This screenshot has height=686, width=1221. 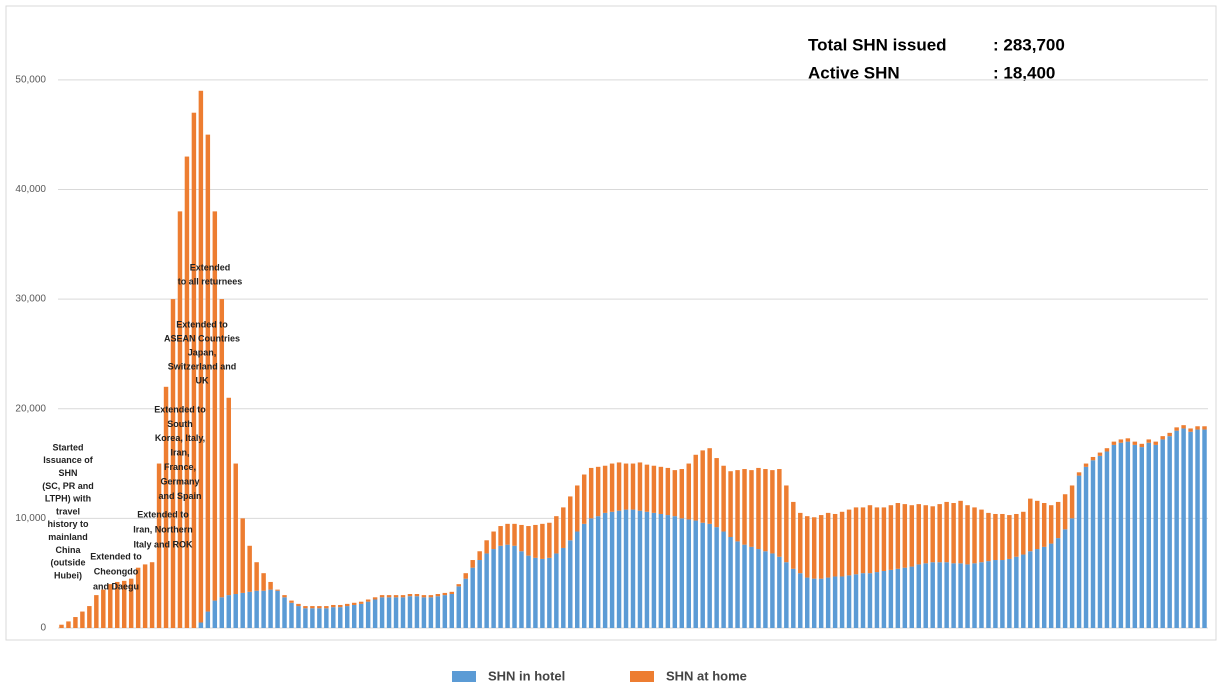 I want to click on annotation: China, so click(x=68, y=550).